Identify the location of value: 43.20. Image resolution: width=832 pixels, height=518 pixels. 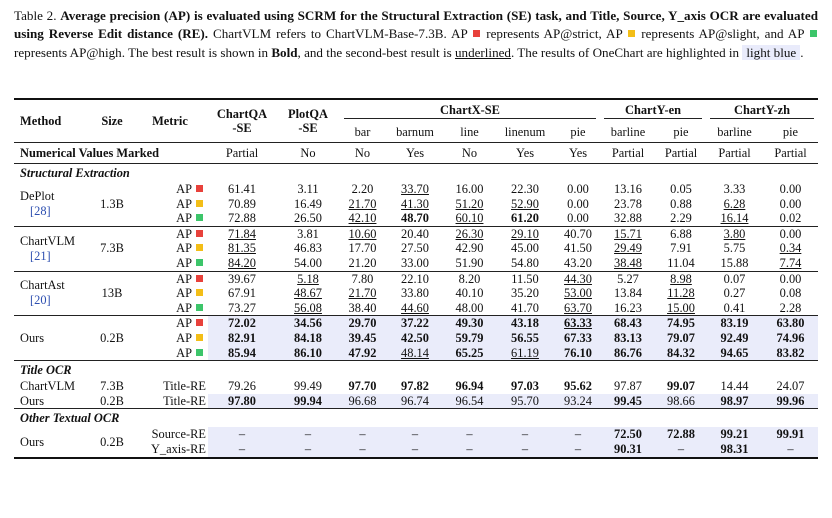
(578, 262).